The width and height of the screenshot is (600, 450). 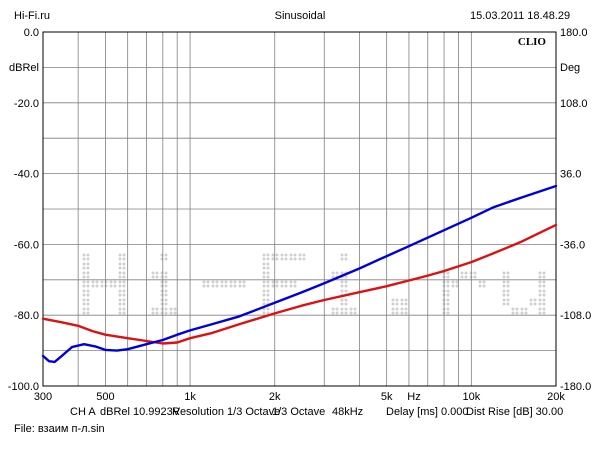 What do you see at coordinates (26, 316) in the screenshot?
I see `y-left-tick-label: -80.0` at bounding box center [26, 316].